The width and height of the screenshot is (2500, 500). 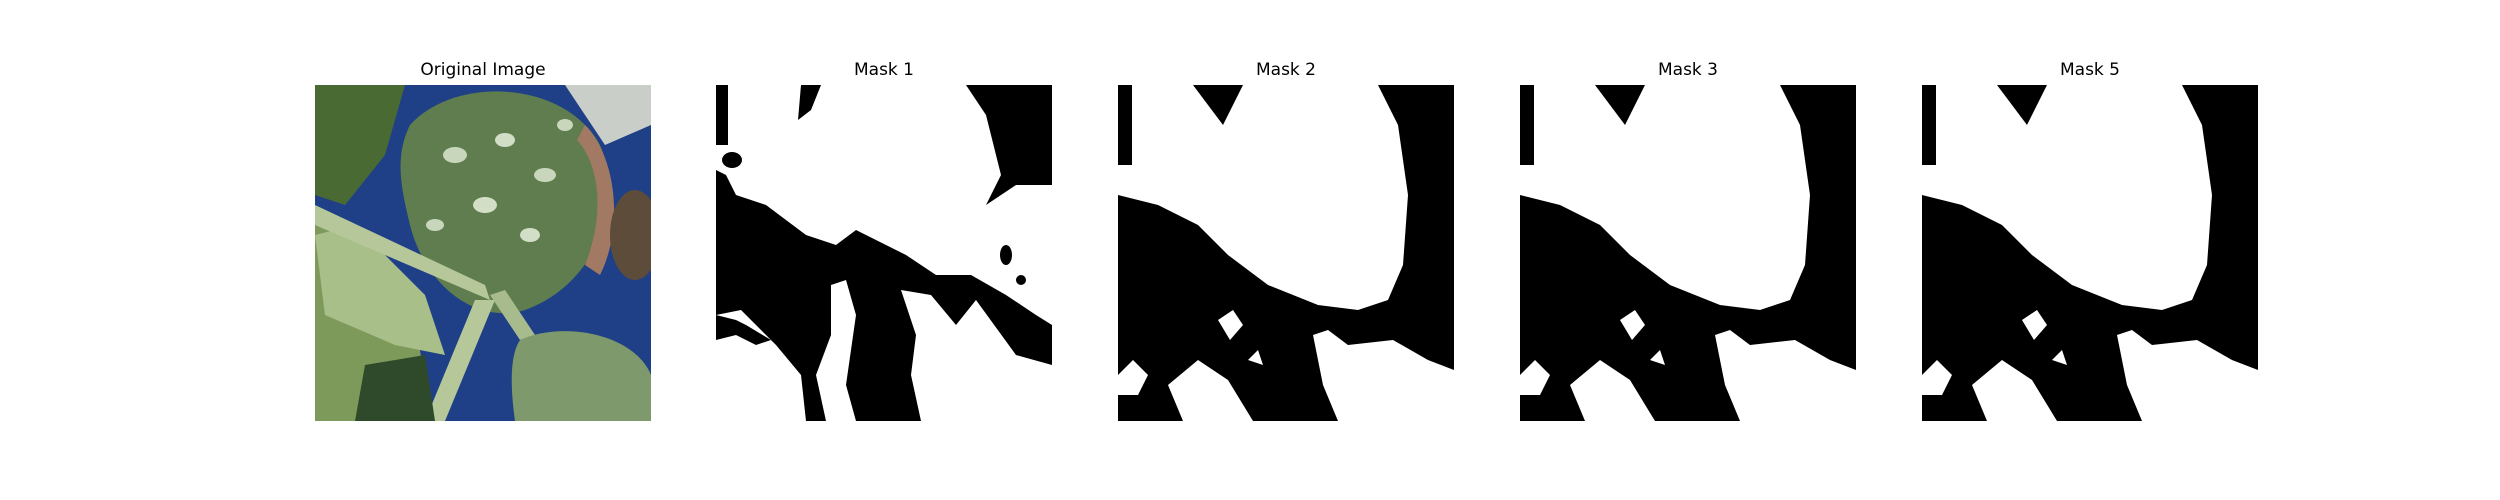 I want to click on mask-3-image, so click(x=1688, y=253).